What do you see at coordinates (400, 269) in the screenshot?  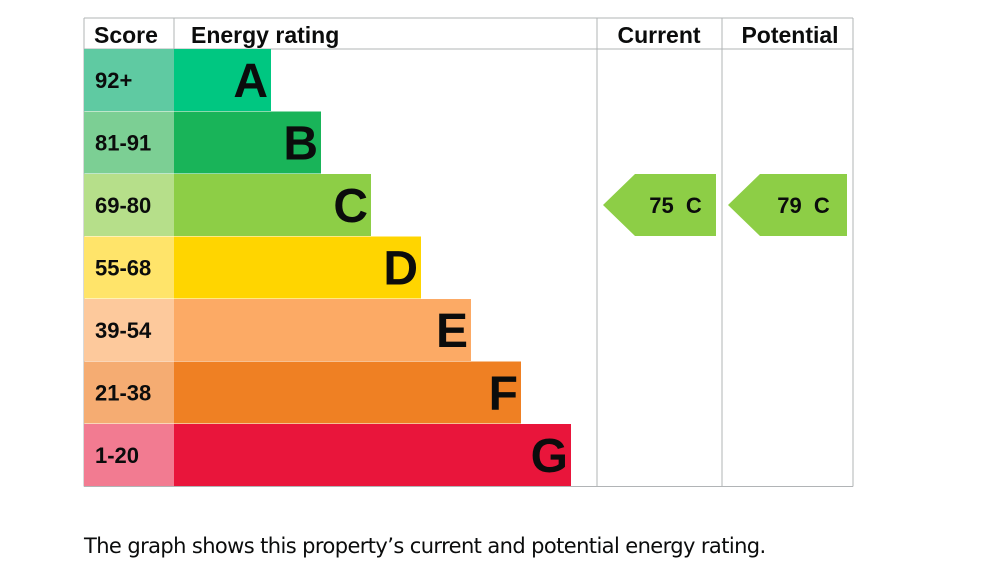 I see `band-letter: D` at bounding box center [400, 269].